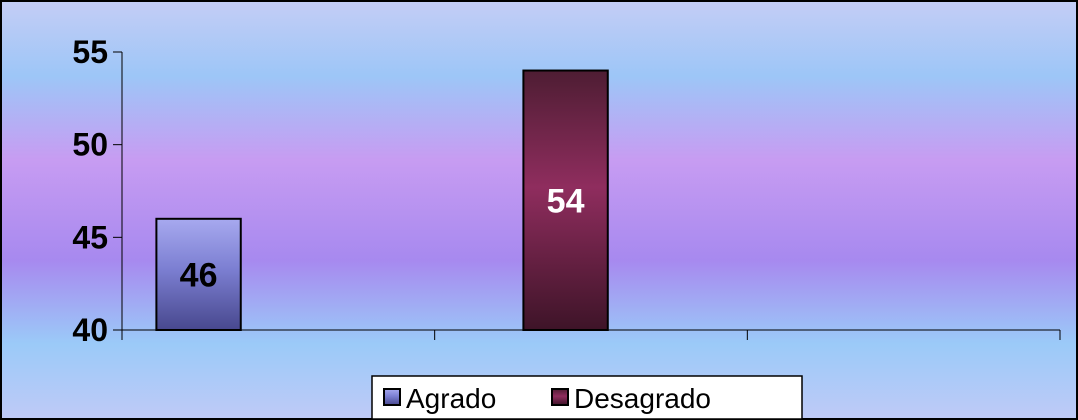 This screenshot has width=1078, height=420. I want to click on bar-agrado, so click(198, 274).